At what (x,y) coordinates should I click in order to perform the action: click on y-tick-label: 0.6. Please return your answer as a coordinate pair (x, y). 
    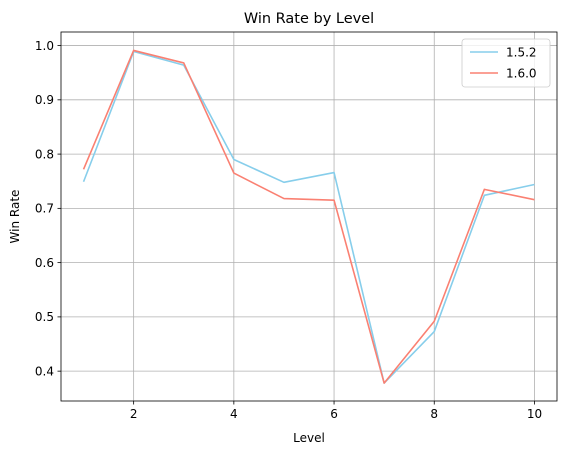
    Looking at the image, I should click on (44, 263).